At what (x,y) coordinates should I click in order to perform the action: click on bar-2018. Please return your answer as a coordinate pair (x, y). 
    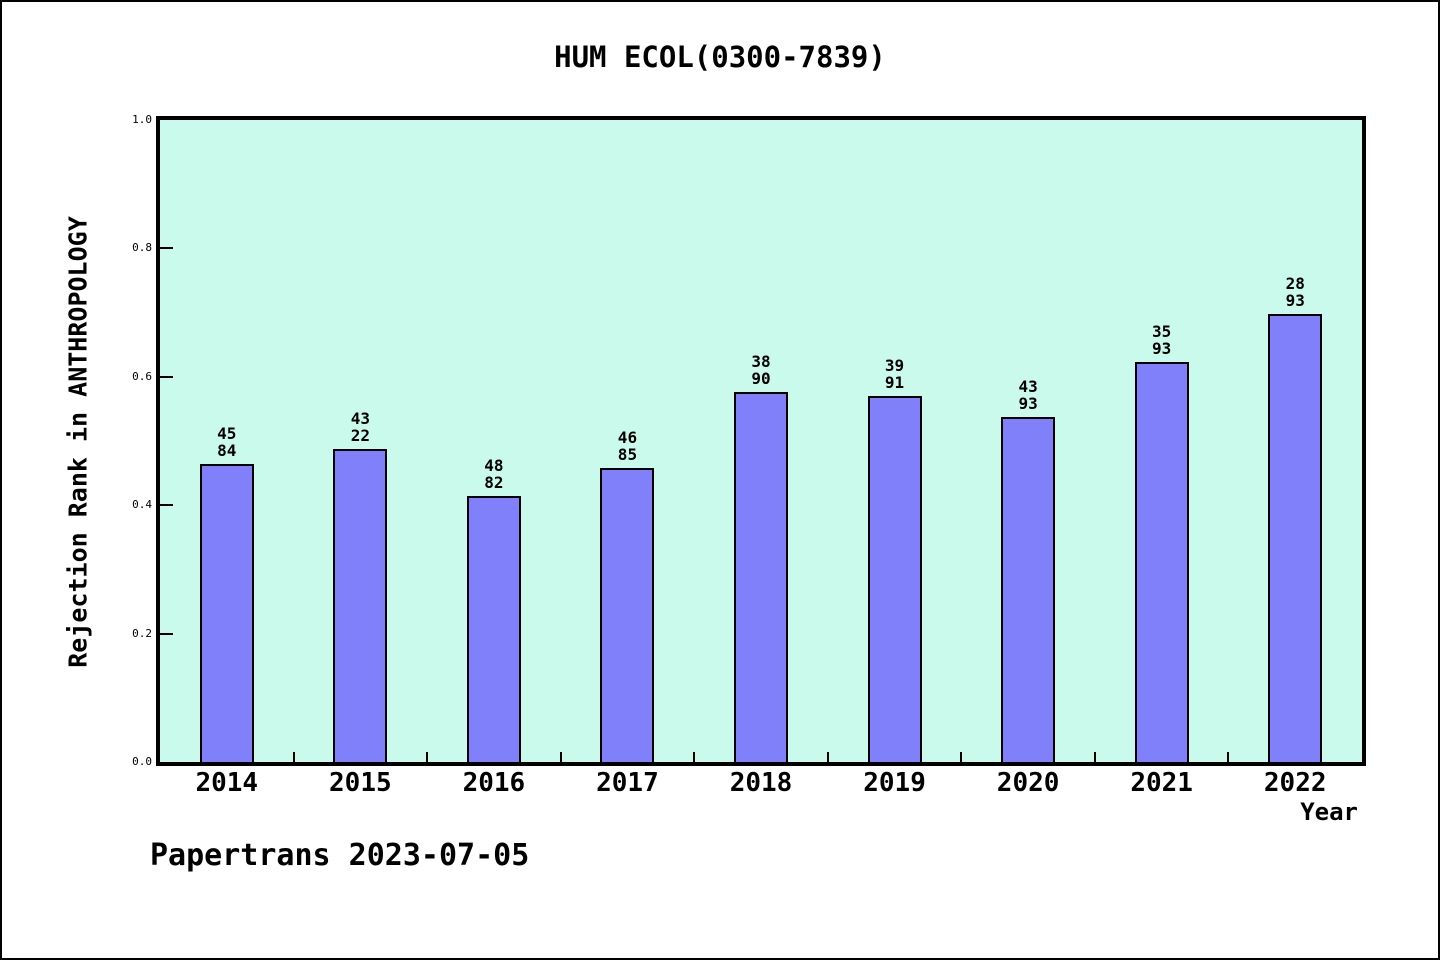
    Looking at the image, I should click on (761, 577).